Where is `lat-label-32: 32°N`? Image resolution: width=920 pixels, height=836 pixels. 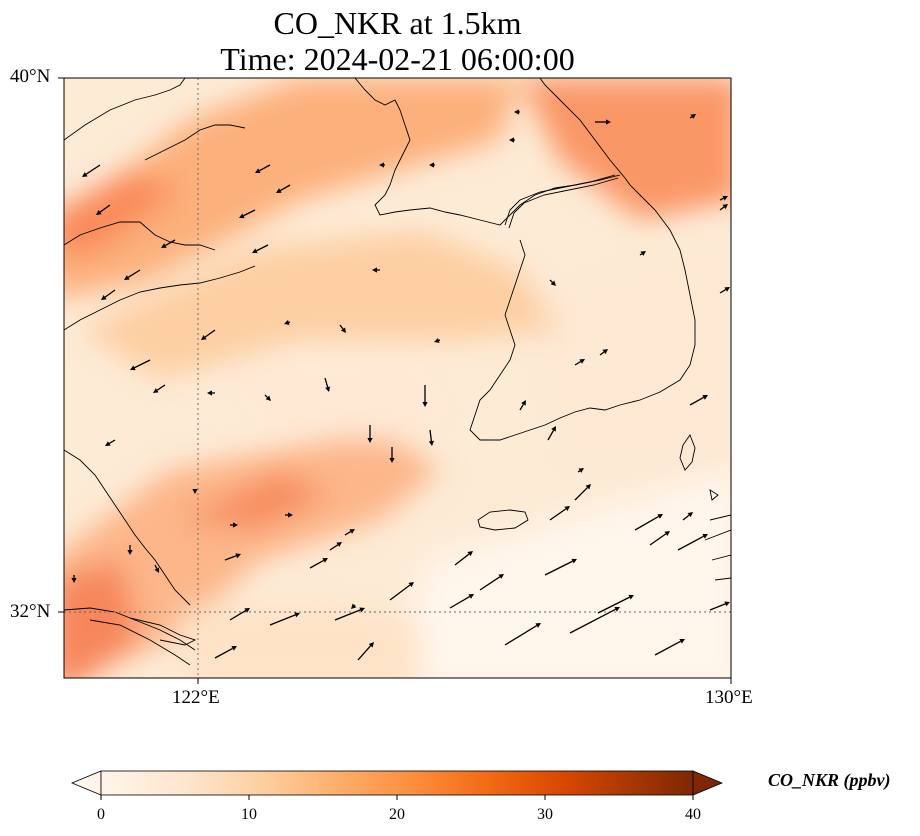 lat-label-32: 32°N is located at coordinates (30, 611).